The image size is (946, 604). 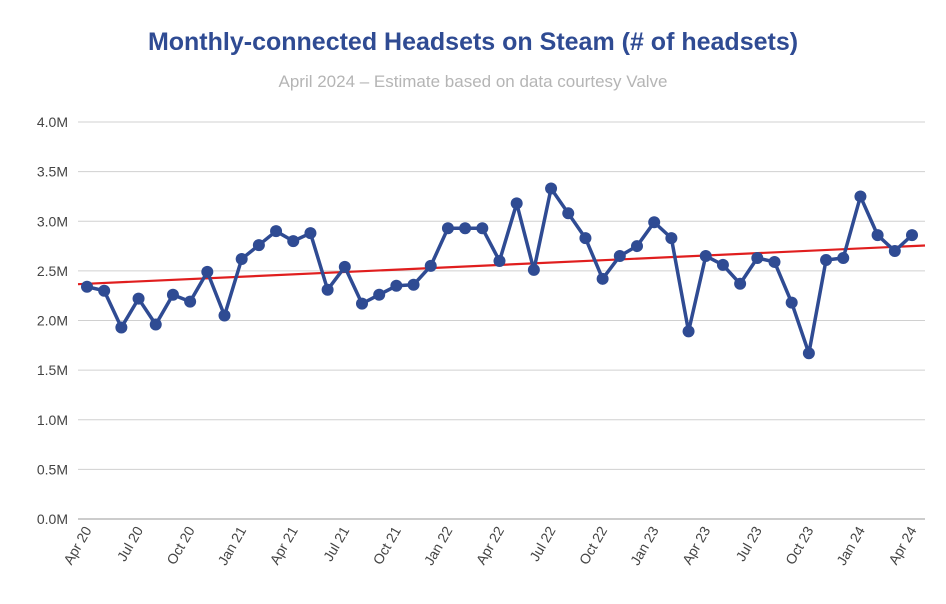 I want to click on x-tick-label: Apr 21, so click(x=283, y=545).